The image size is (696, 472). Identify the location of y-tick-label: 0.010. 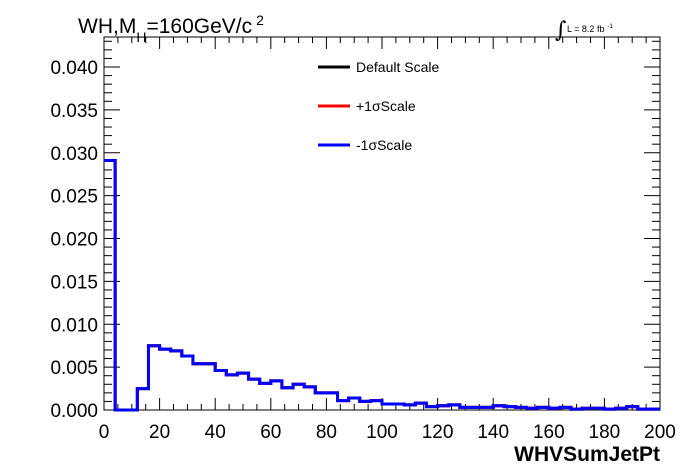
(74, 325).